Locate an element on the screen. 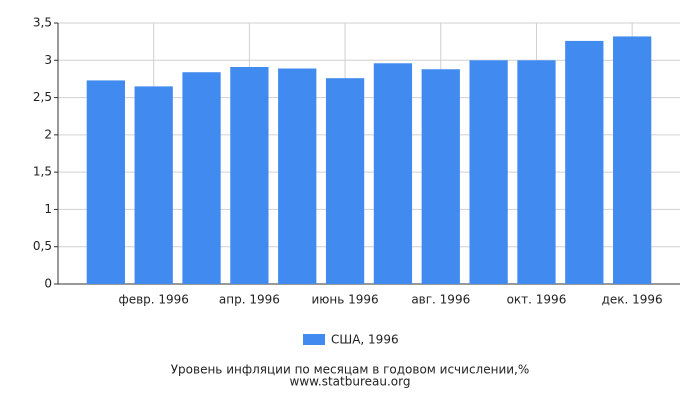 Image resolution: width=700 pixels, height=400 pixels. legend-swatch is located at coordinates (314, 339).